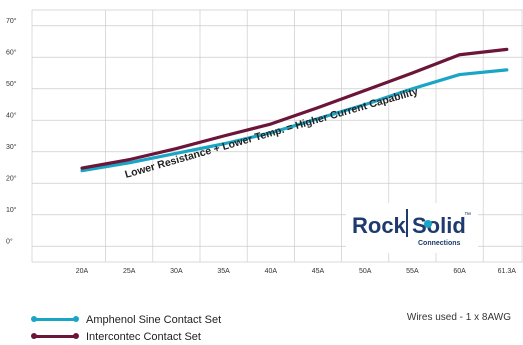 This screenshot has height=345, width=523. Describe the element at coordinates (11, 178) in the screenshot. I see `y-tick-label: 20°` at that location.